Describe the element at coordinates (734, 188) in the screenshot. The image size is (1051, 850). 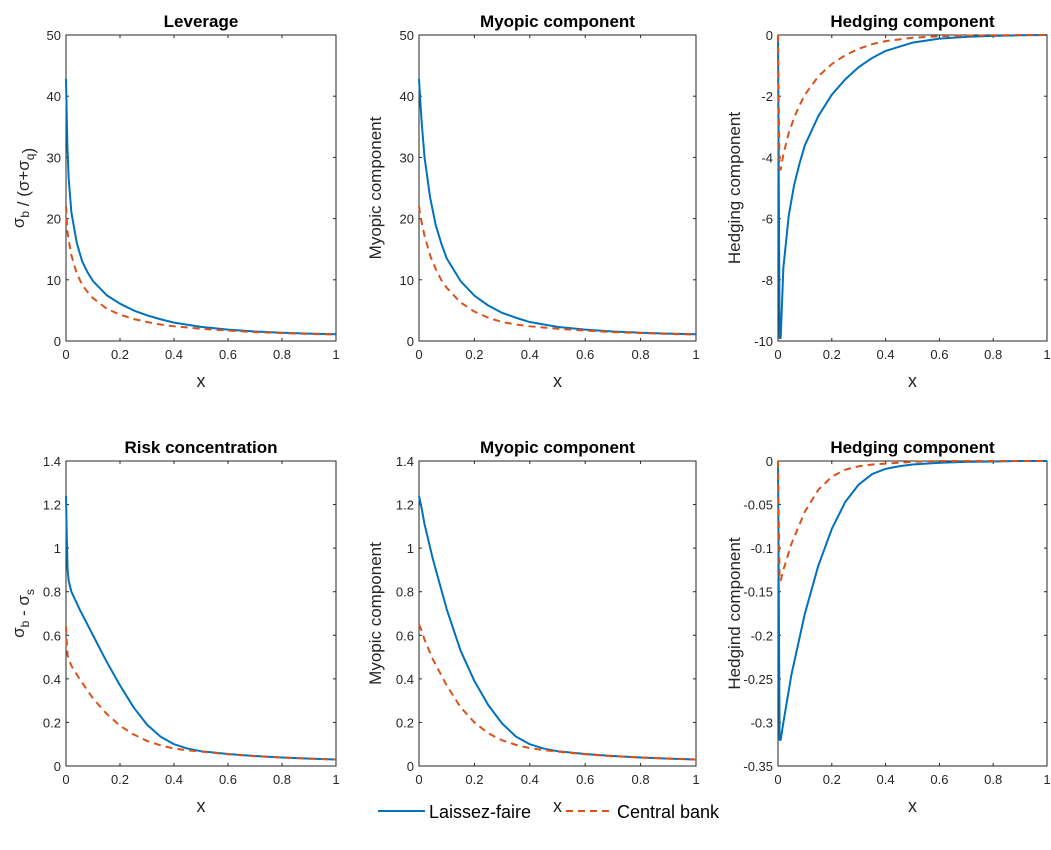
I see `y-axis-label: Hedging component` at that location.